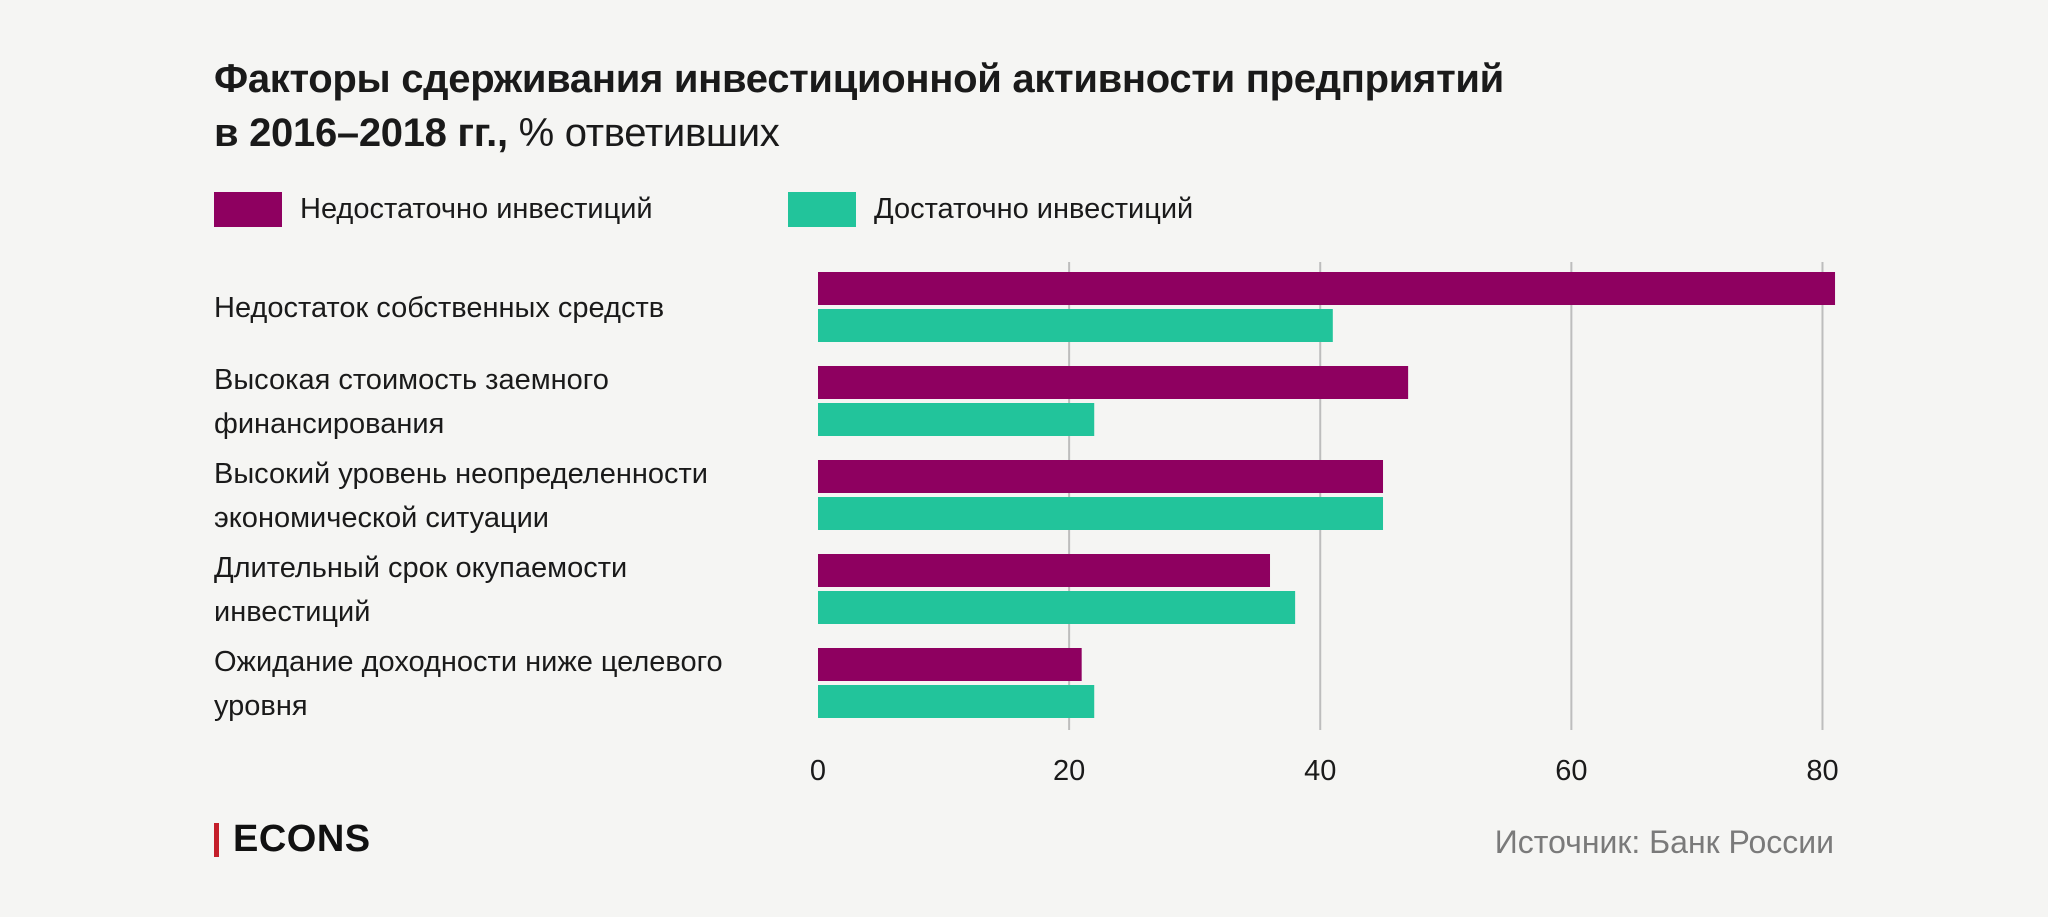  What do you see at coordinates (411, 380) in the screenshot?
I see `category-label: Высокая стоимость заемного` at bounding box center [411, 380].